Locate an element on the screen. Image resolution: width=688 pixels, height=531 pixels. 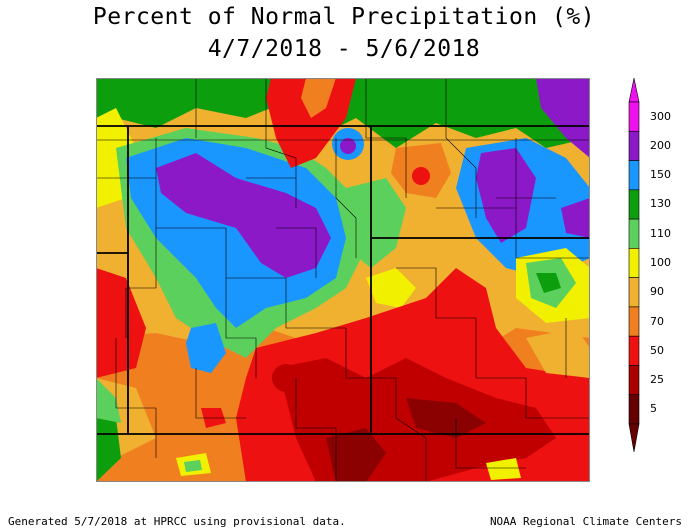
map-title: Percent of Normal Precipitation (%) is located at coordinates (344, 17).